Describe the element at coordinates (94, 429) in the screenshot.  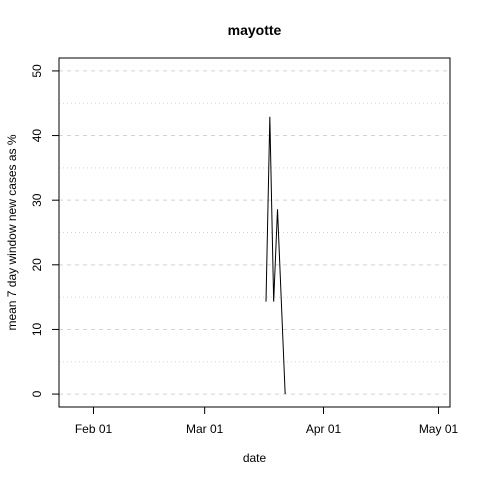
I see `x-tick-label: Feb 01` at that location.